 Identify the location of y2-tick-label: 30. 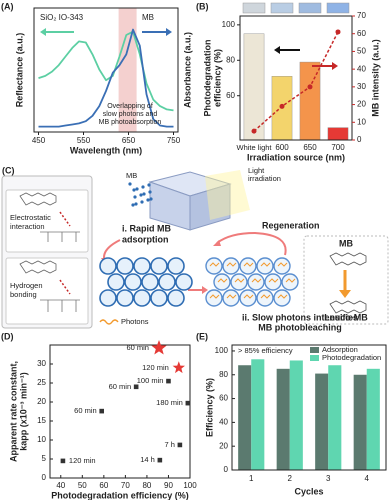
(361, 86).